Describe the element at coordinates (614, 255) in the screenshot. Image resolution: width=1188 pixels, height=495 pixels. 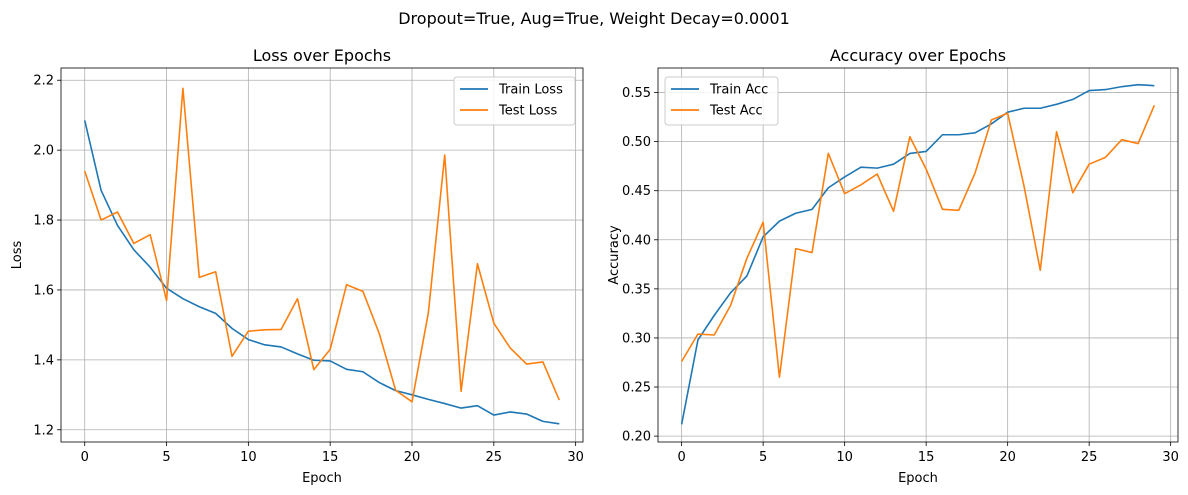
I see `acc-y-axis-label: Accuracy` at that location.